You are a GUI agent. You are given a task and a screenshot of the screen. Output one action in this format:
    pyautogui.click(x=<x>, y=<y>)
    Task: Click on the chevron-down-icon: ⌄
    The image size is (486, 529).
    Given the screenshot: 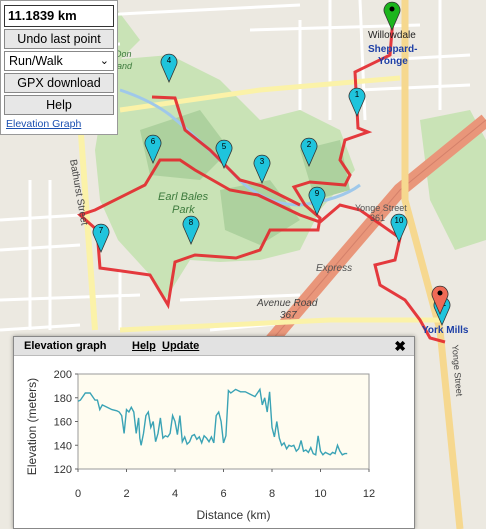 What is the action you would take?
    pyautogui.click(x=104, y=61)
    